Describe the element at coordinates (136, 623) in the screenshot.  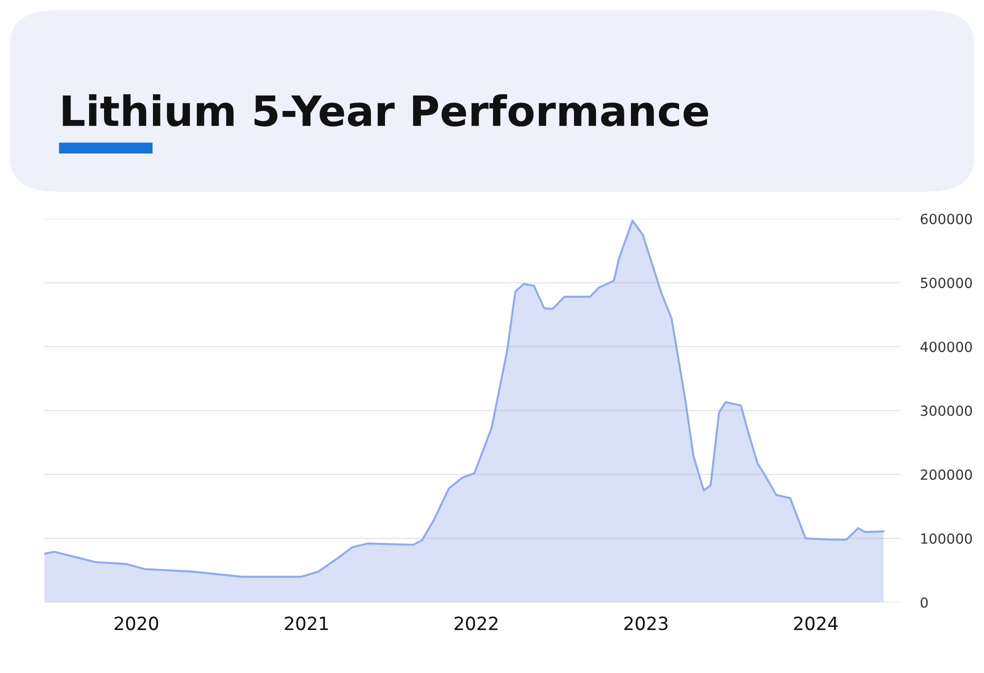
I see `x-tick-label: 2020` at that location.